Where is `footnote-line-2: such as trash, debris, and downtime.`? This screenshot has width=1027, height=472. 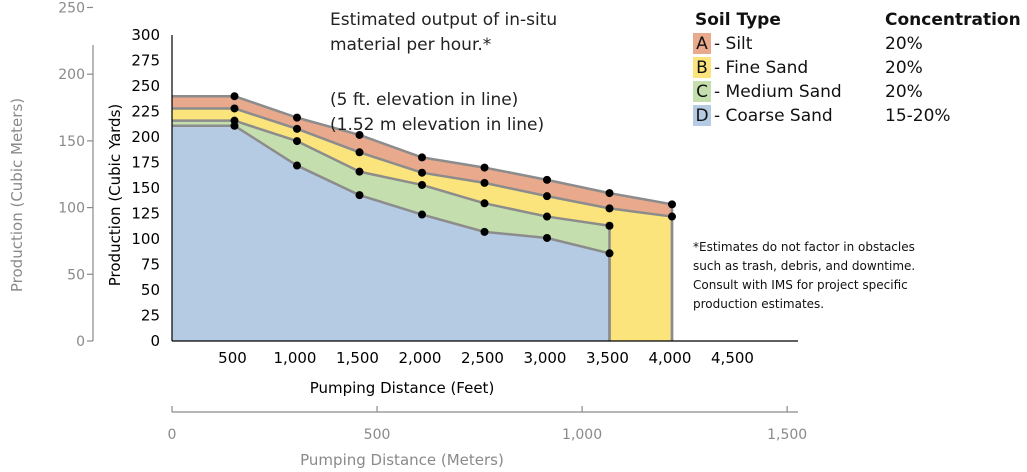 footnote-line-2: such as trash, debris, and downtime. is located at coordinates (804, 266).